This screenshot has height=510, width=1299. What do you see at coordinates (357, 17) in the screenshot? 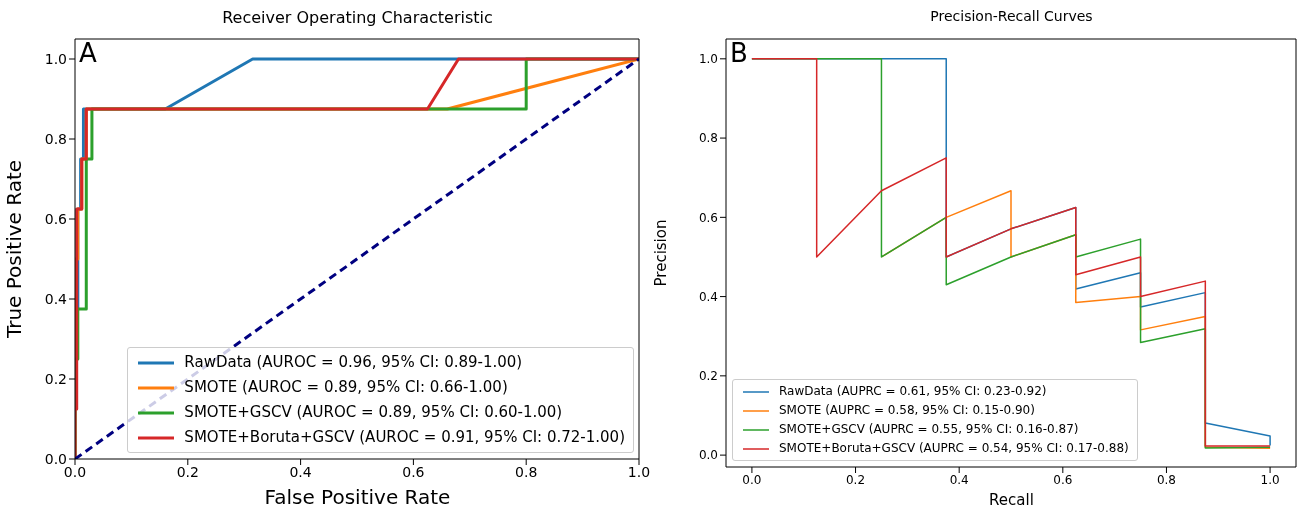
I see `chart-title: Receiver Operating Characteristic` at bounding box center [357, 17].